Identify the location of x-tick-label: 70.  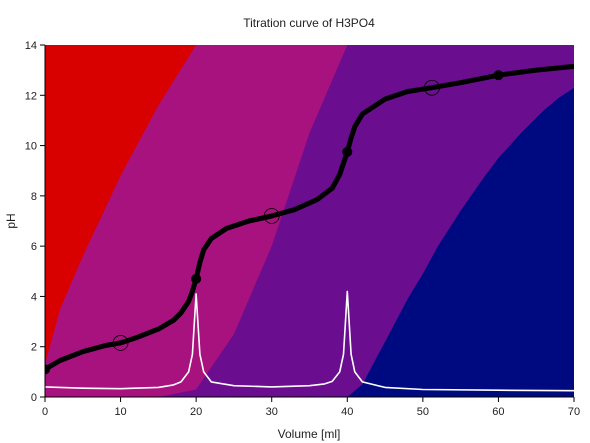
(574, 412).